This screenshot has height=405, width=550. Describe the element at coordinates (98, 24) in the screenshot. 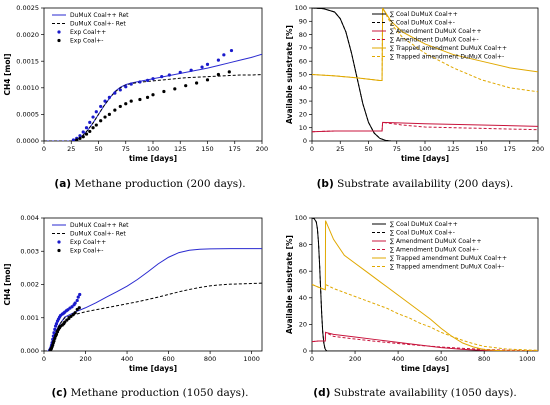

I see `legend-label: DuMuX Coal+- Ret` at that location.